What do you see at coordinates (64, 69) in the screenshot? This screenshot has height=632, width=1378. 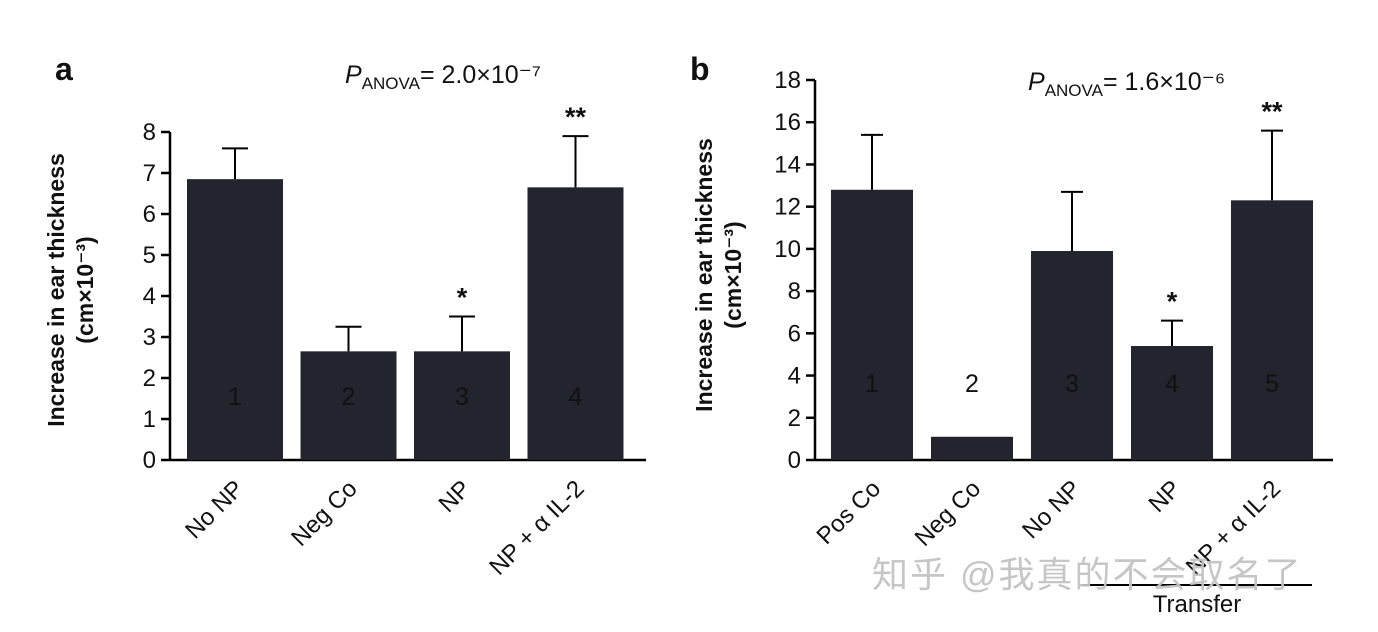 I see `panel-a-label: a` at bounding box center [64, 69].